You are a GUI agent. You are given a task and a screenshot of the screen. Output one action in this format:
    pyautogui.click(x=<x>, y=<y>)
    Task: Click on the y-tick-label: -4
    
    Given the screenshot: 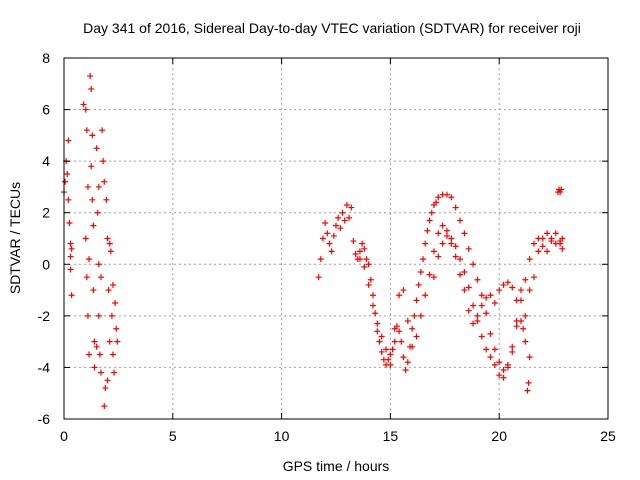 What is the action you would take?
    pyautogui.click(x=44, y=367)
    